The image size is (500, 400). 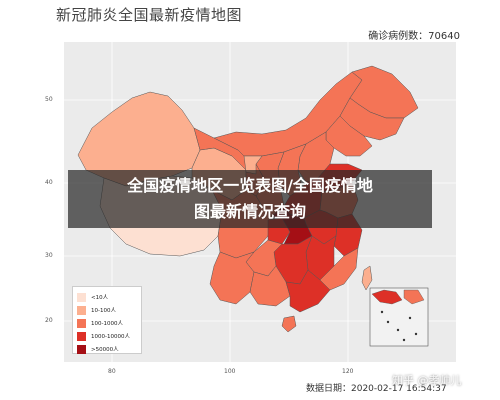 What do you see at coordinates (253, 165) in the screenshot?
I see `region-ningxia` at bounding box center [253, 165].